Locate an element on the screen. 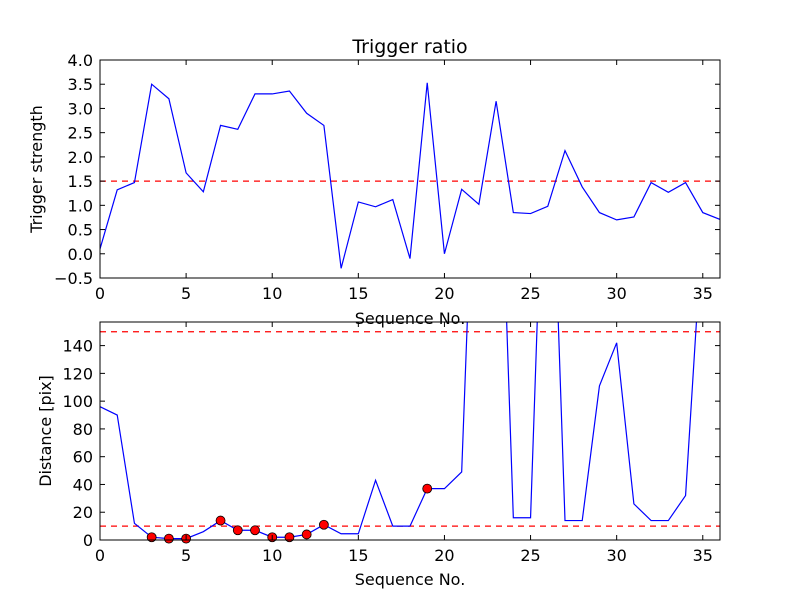 The height and width of the screenshot is (600, 800). y-tick-label: 0 is located at coordinates (88, 540).